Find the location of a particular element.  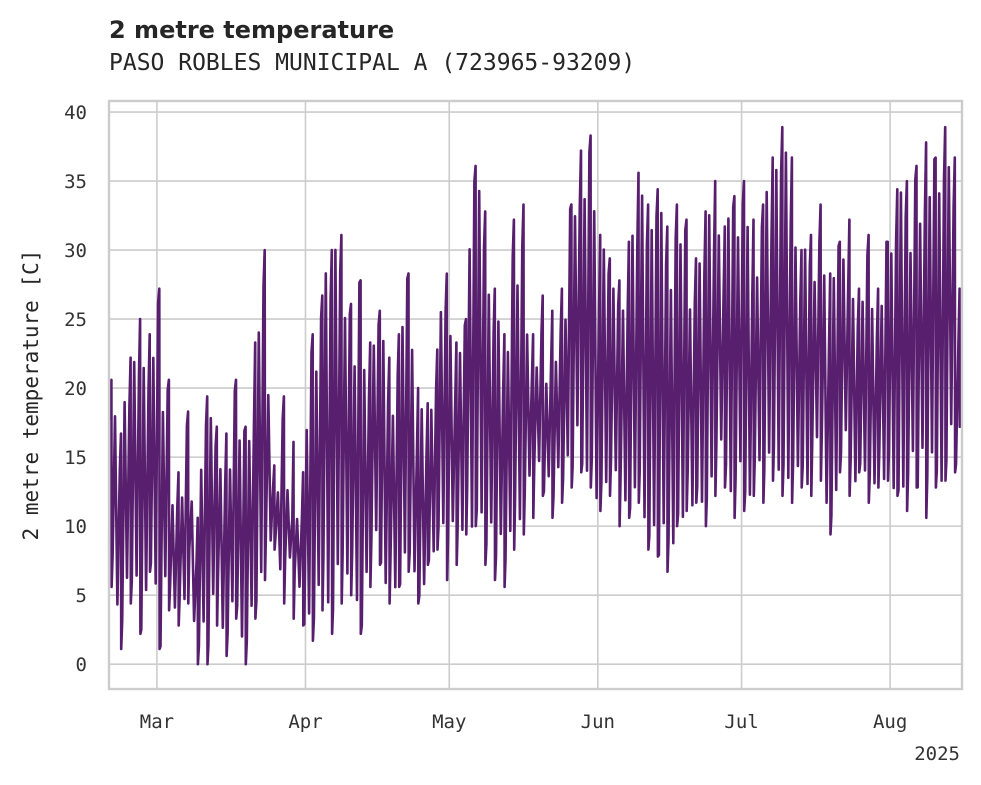

x-tick-label: Aug is located at coordinates (890, 722).